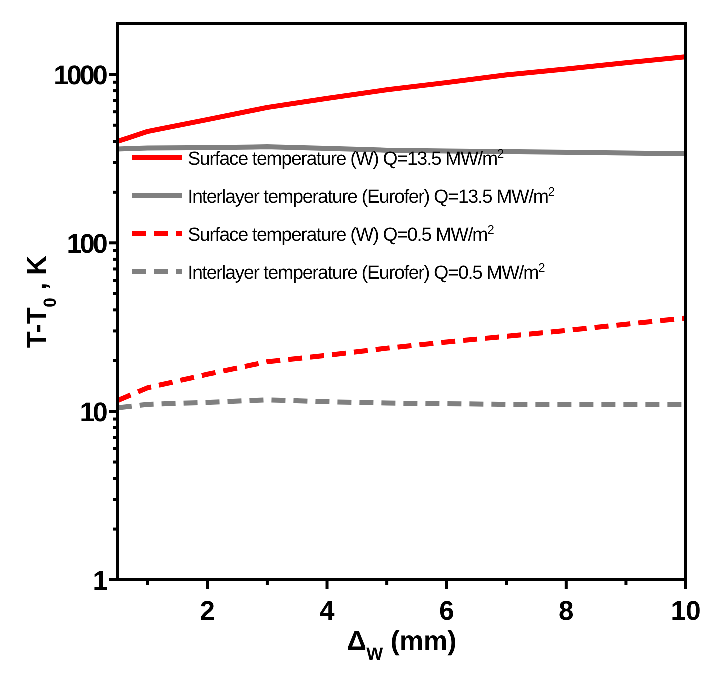 The width and height of the screenshot is (719, 680). Describe the element at coordinates (100, 581) in the screenshot. I see `y-tick-label: 1` at that location.